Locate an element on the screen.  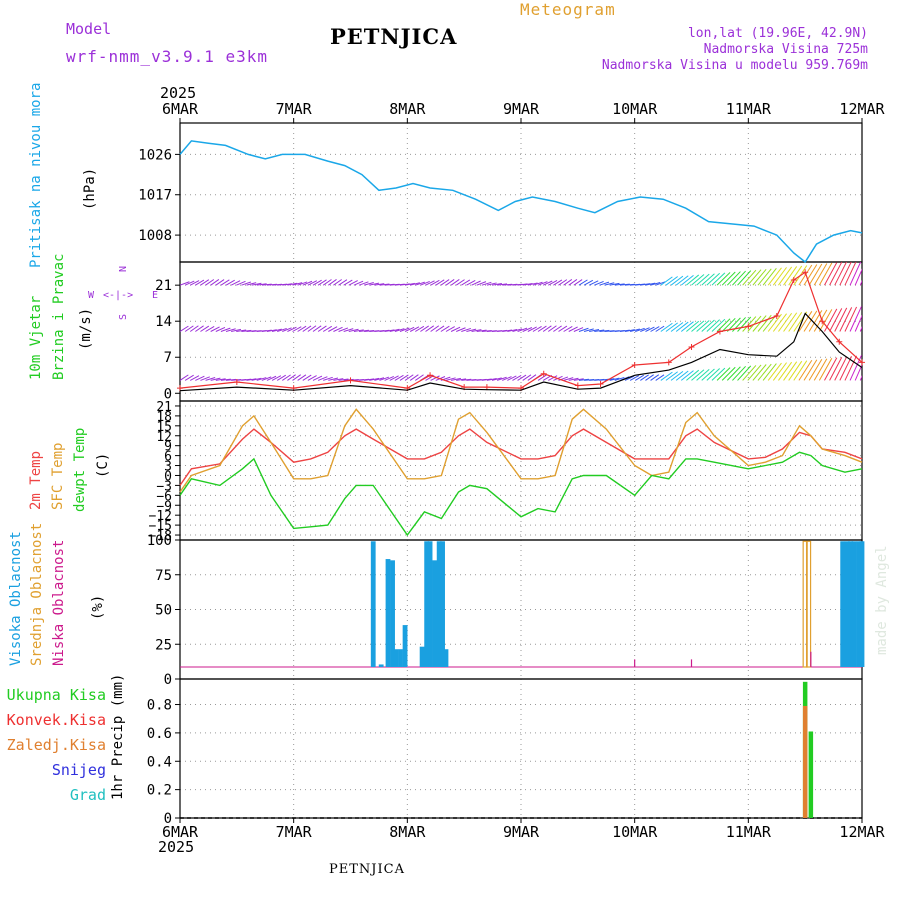
x-label-bottom: 12MAR is located at coordinates (862, 832).